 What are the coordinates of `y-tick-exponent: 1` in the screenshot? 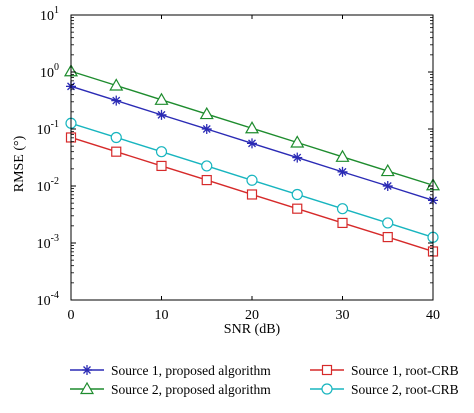 It's located at (56, 10).